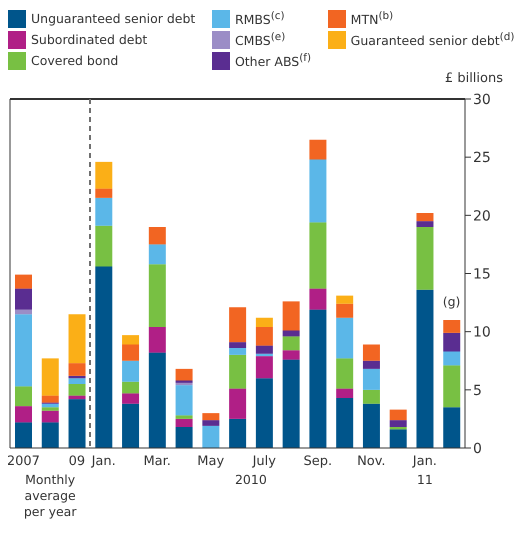  I want to click on legend-label: Covered bond, so click(74, 60).